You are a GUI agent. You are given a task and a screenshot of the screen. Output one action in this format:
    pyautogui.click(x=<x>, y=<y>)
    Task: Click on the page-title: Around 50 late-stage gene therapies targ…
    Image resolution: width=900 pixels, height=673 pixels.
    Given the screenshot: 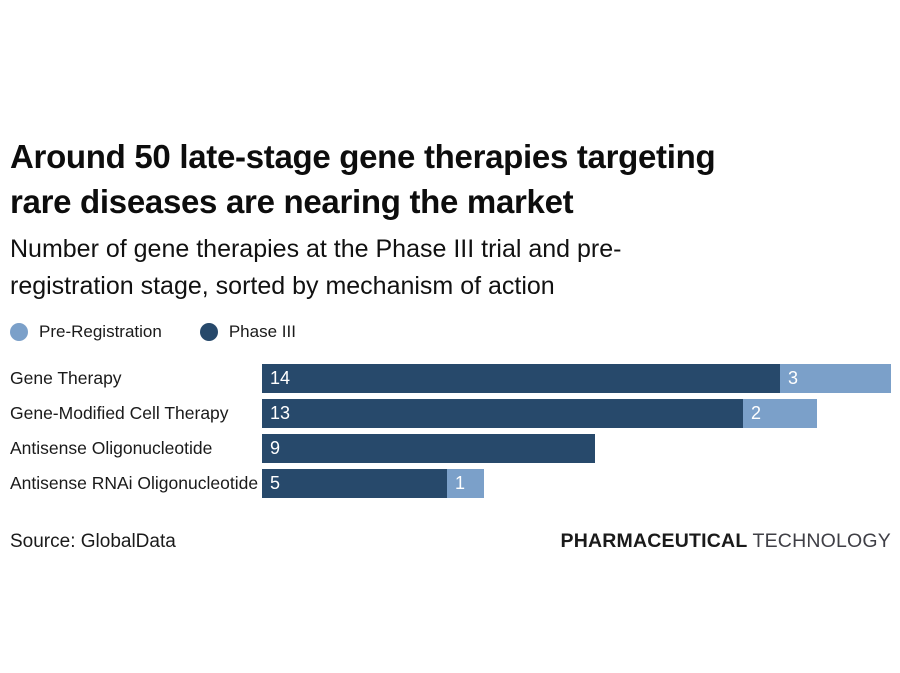 What is the action you would take?
    pyautogui.click(x=450, y=179)
    